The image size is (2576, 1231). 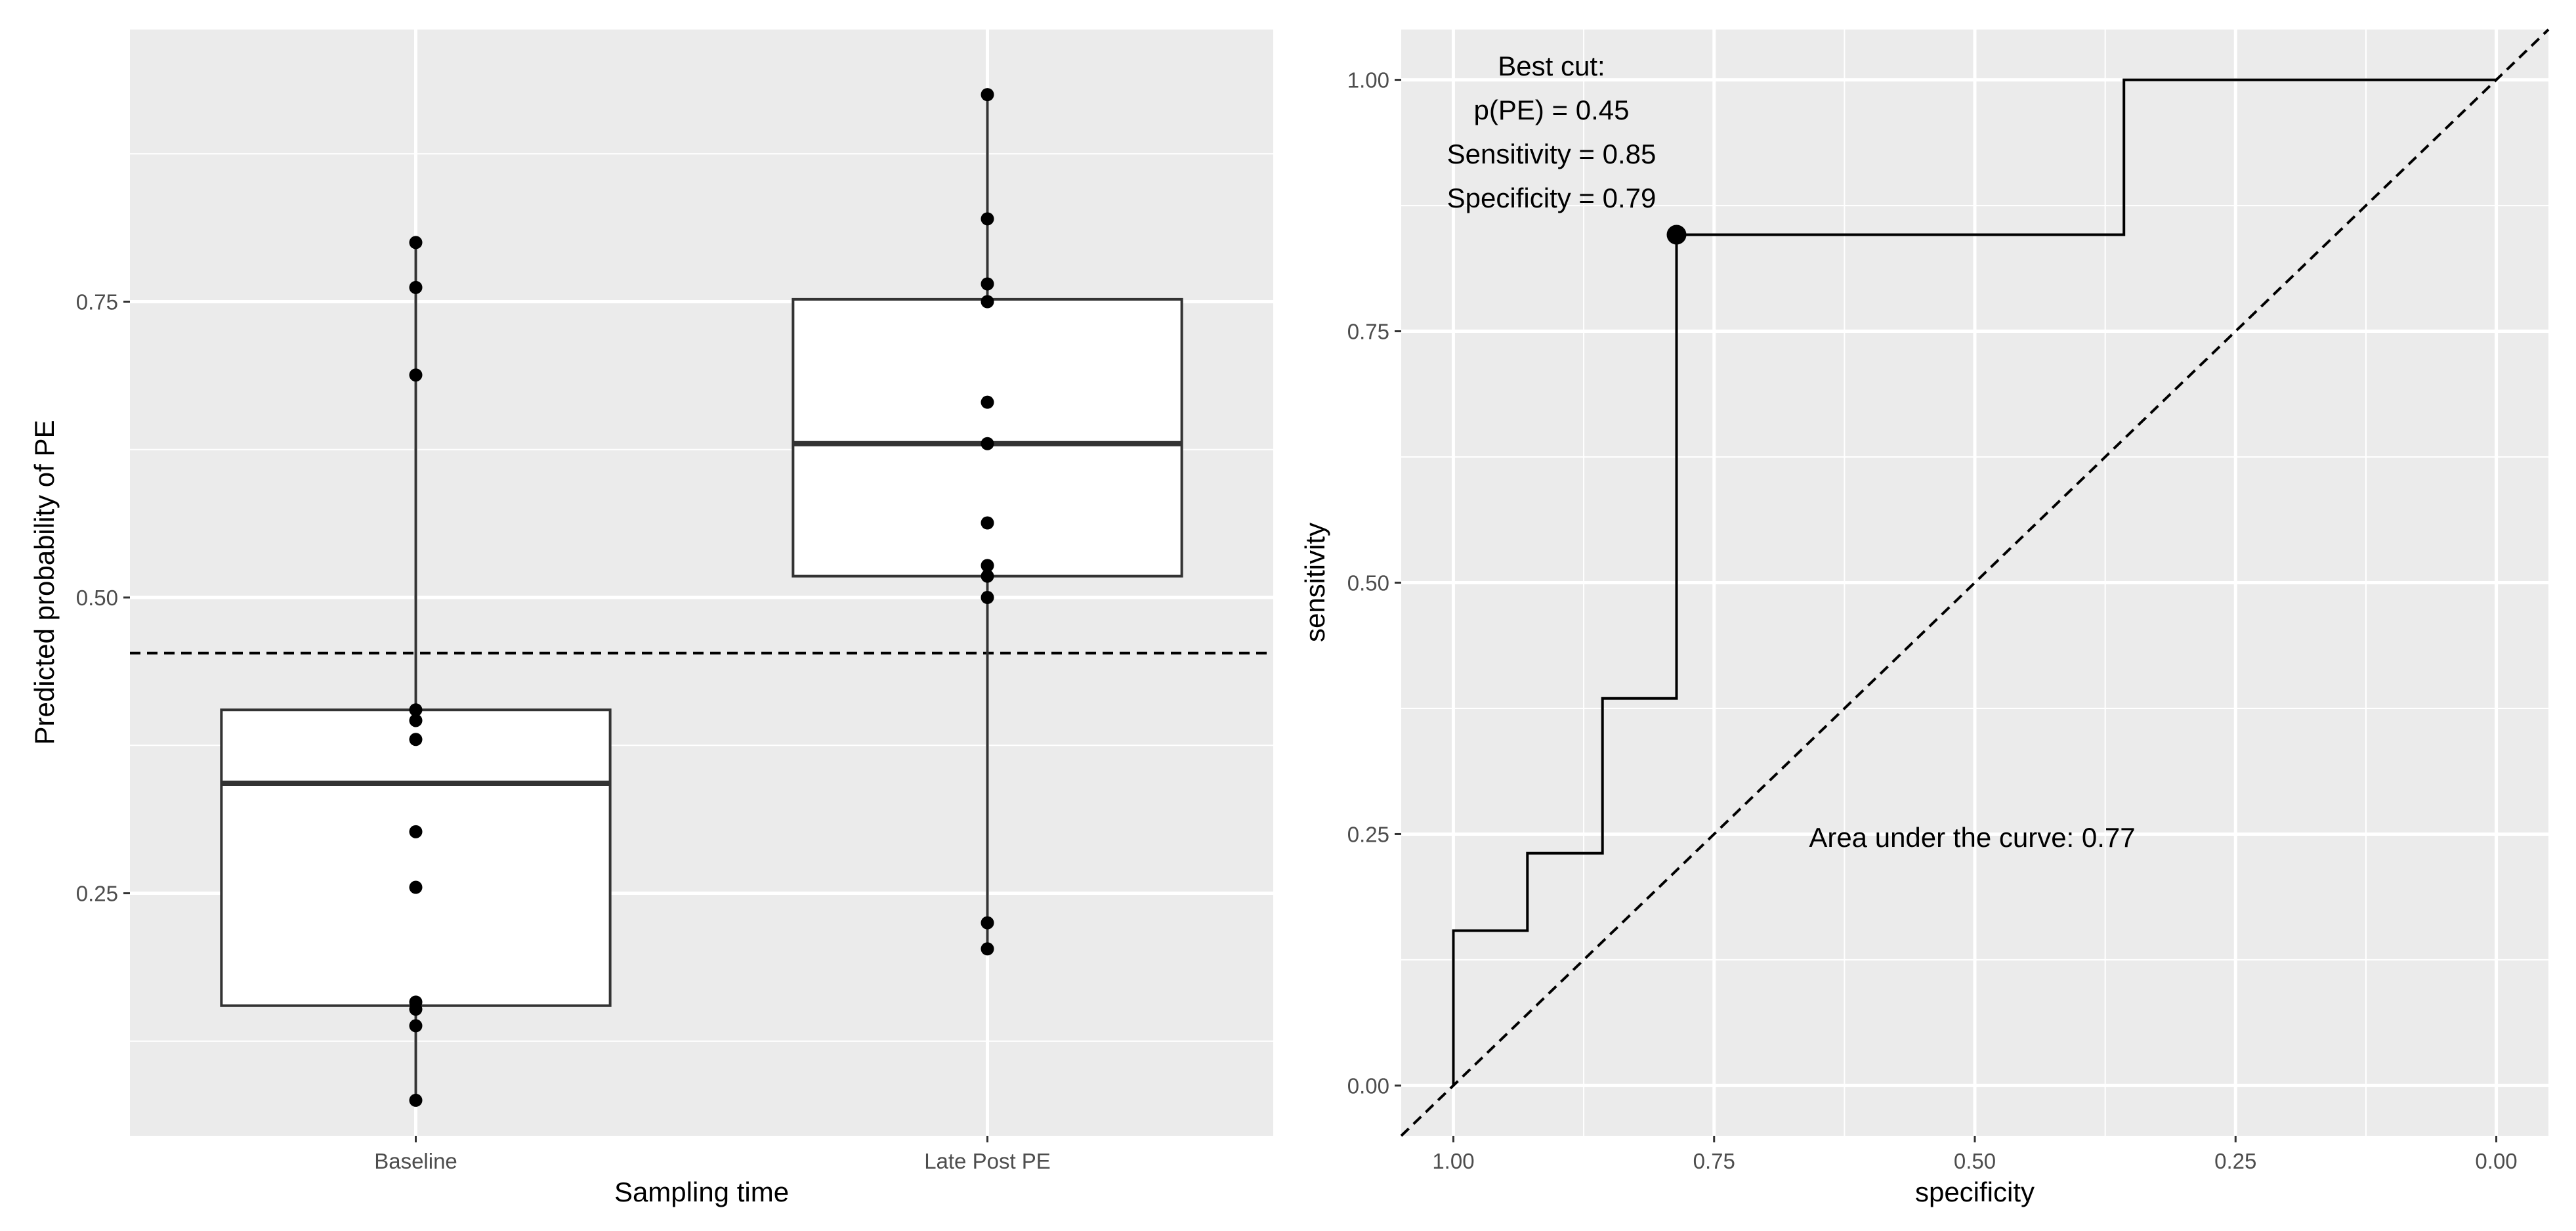 What do you see at coordinates (701, 1192) in the screenshot?
I see `boxplot-x-axis-title: Sampling time` at bounding box center [701, 1192].